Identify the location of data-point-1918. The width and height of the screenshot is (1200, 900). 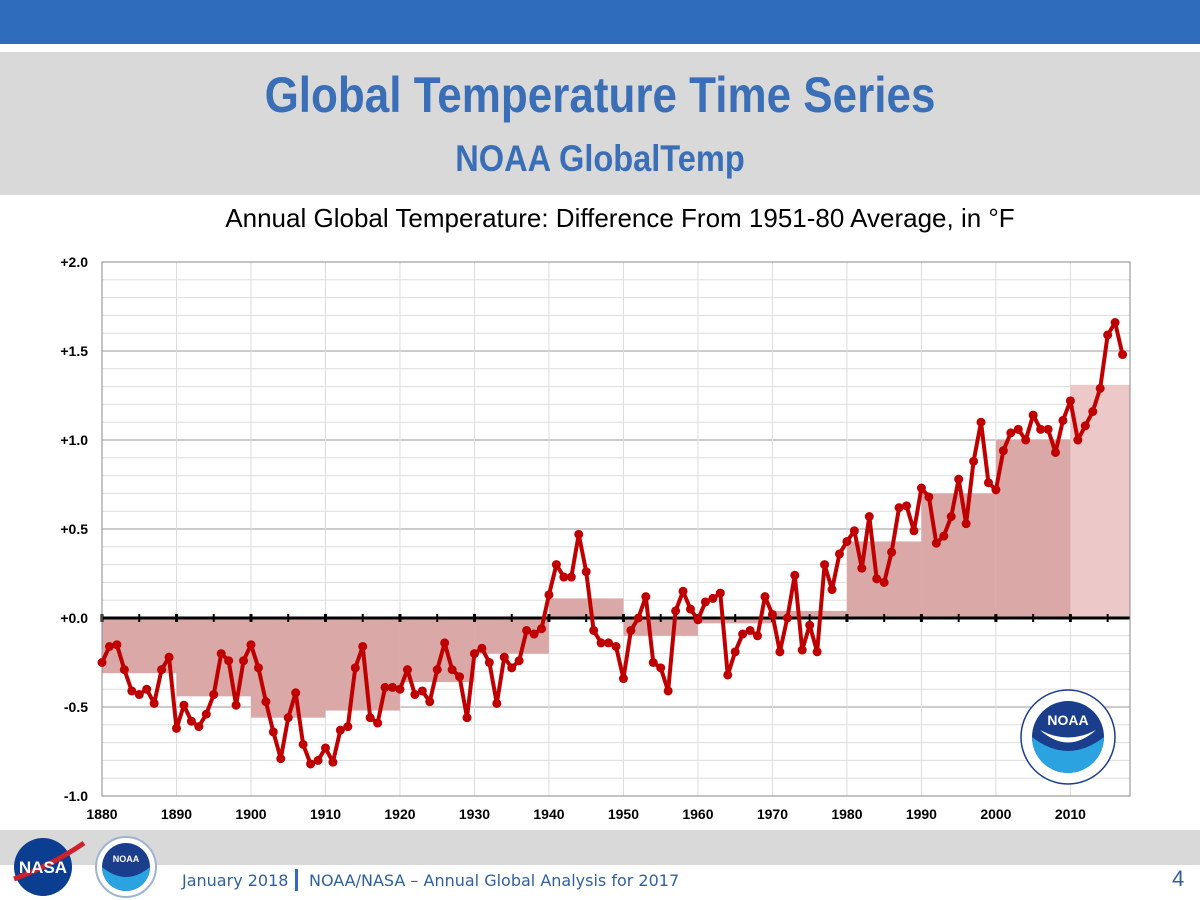
(385, 687).